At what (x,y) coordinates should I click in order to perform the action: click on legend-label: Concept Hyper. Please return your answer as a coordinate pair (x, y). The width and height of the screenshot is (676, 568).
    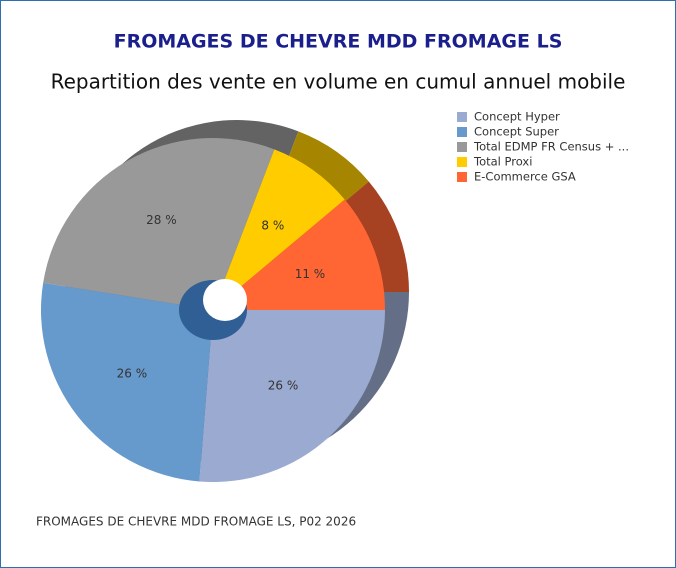
    Looking at the image, I should click on (517, 117).